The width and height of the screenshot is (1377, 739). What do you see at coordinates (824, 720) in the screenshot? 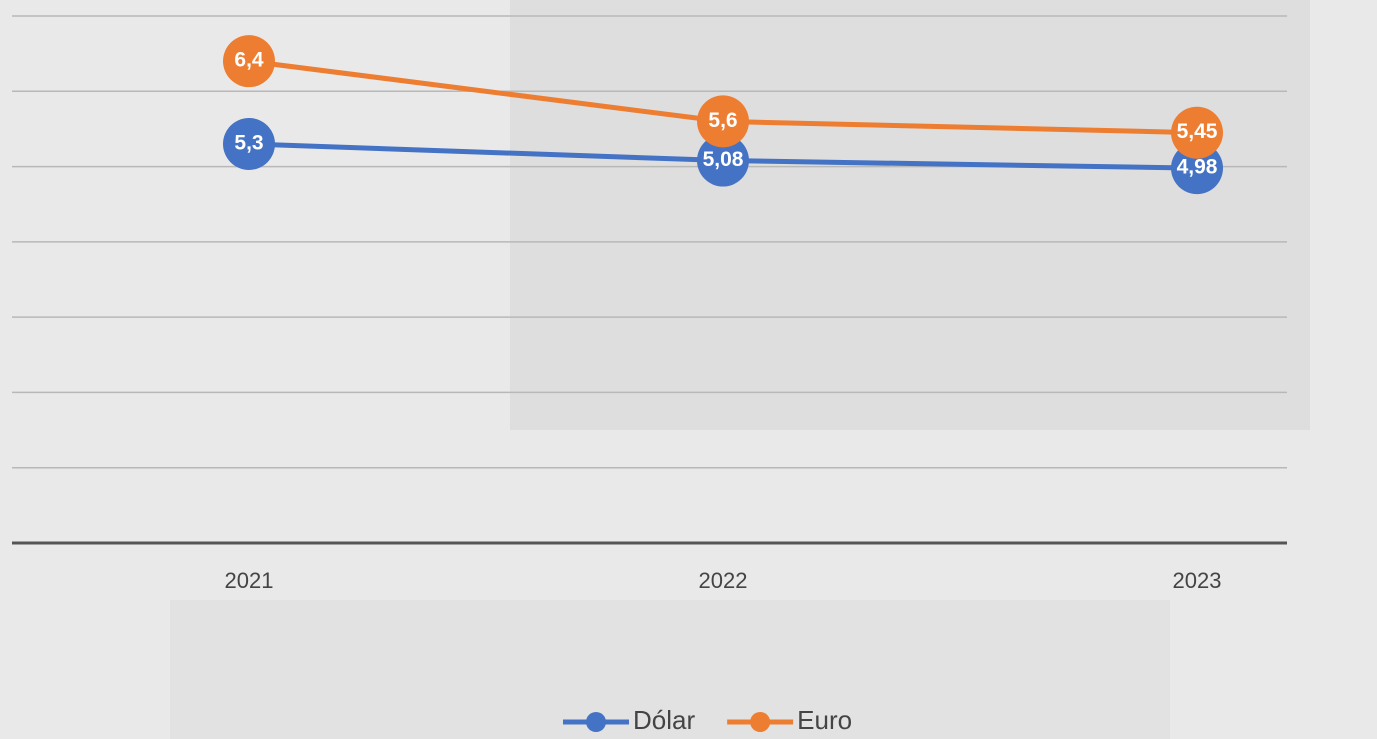
I see `legend-label: Euro` at bounding box center [824, 720].